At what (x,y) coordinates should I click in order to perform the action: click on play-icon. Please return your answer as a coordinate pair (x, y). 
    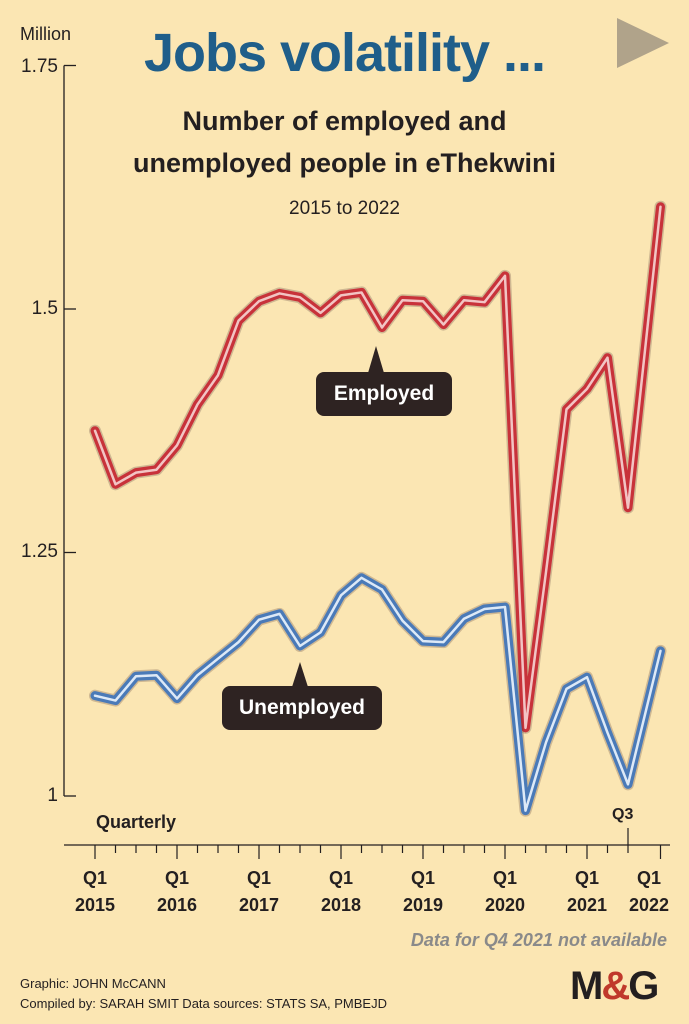
    Looking at the image, I should click on (643, 43).